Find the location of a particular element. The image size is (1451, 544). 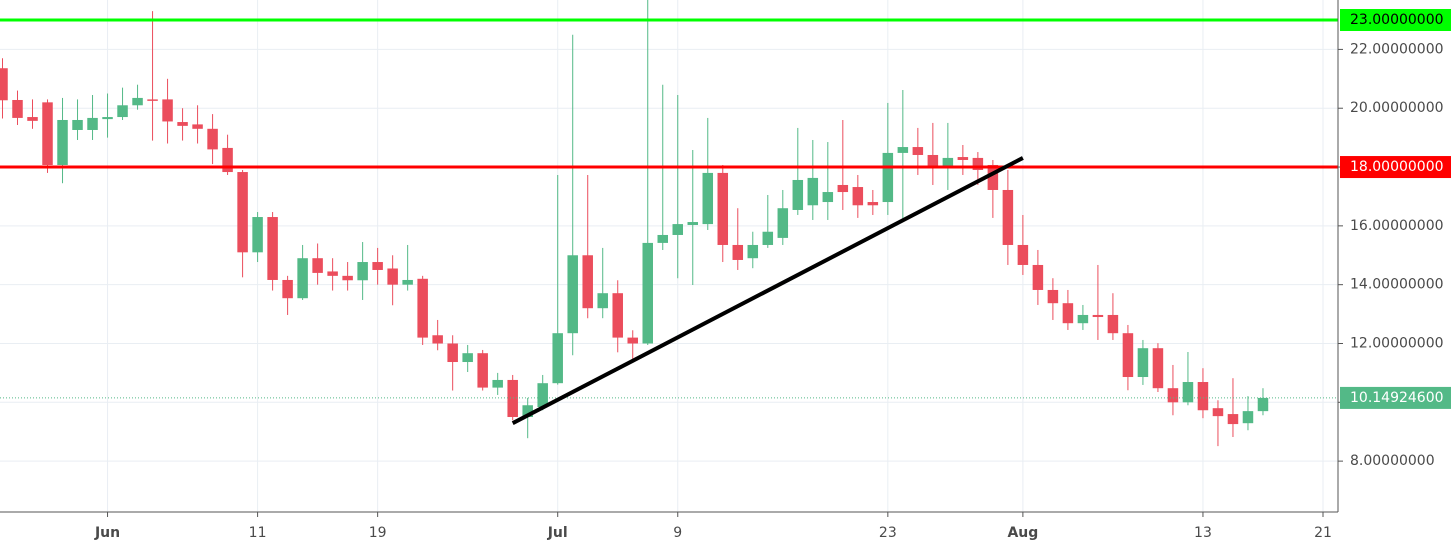

price-badge-label: 18.00000000 is located at coordinates (1397, 167).